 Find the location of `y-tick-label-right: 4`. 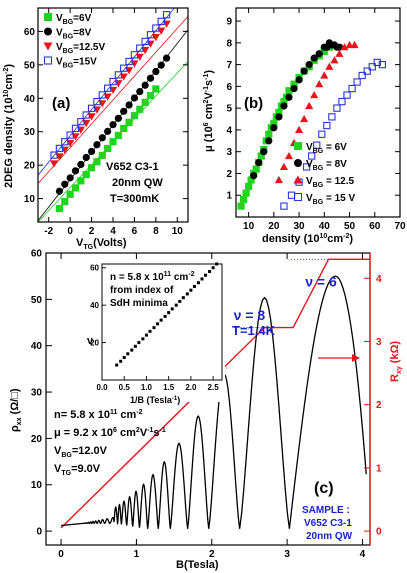

y-tick-label-right: 4 is located at coordinates (379, 279).